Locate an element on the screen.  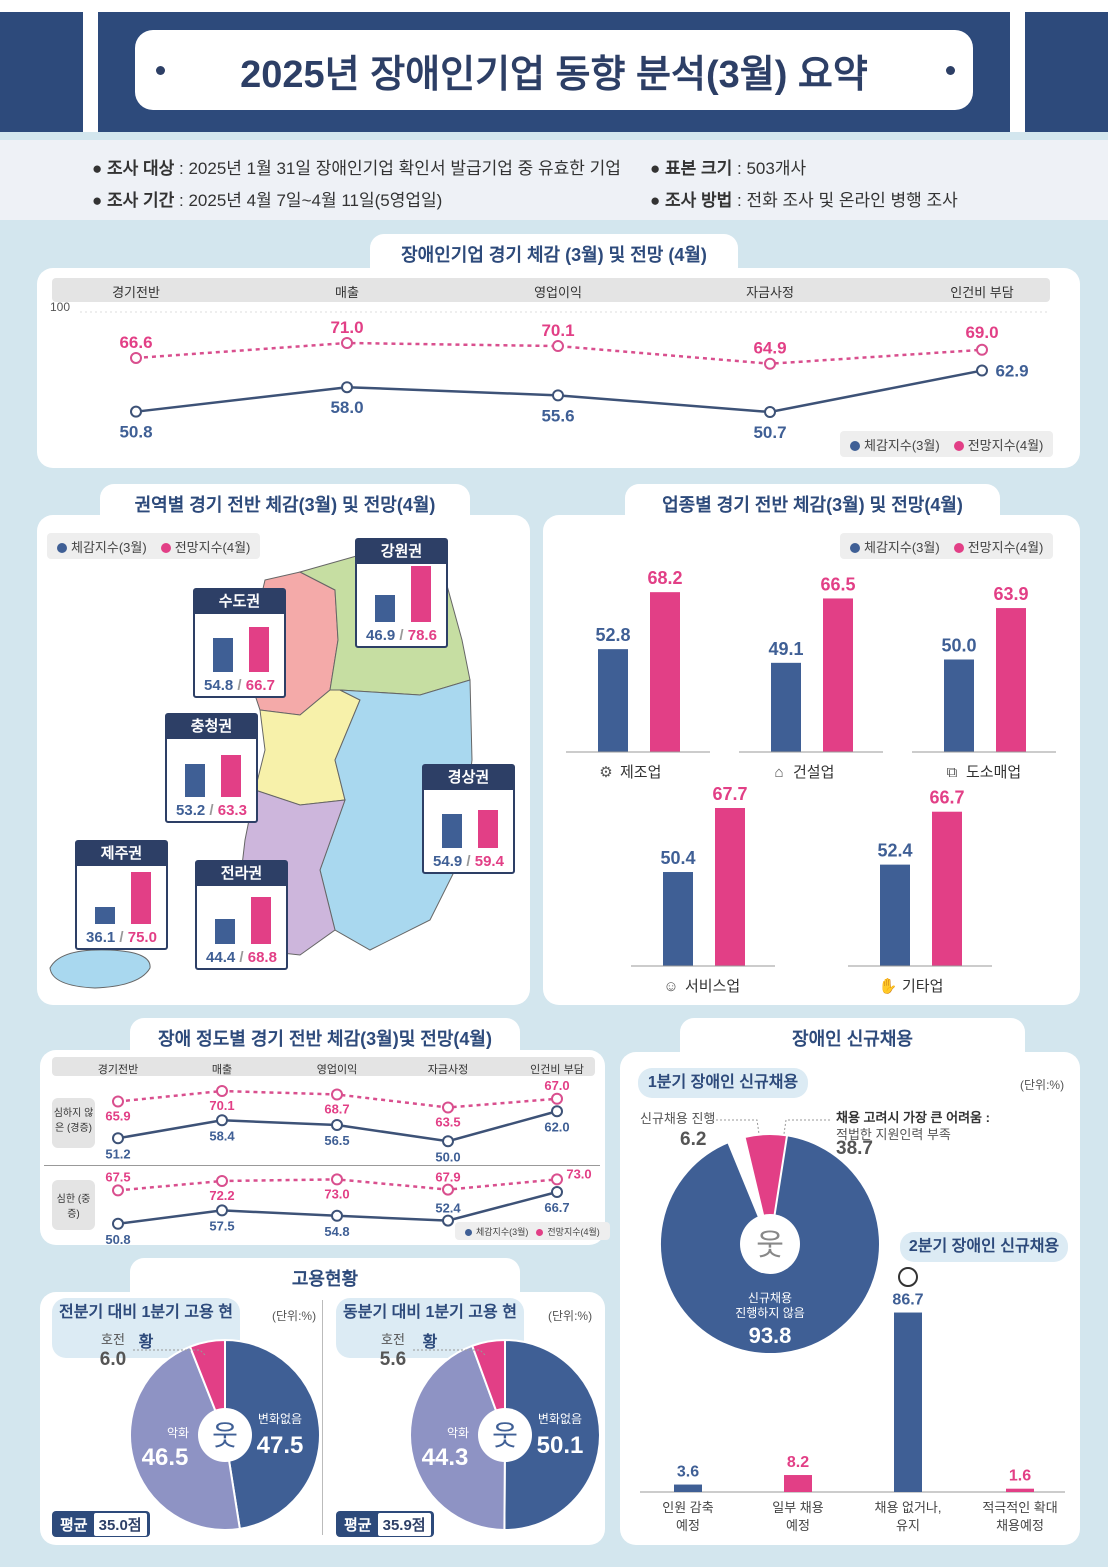
industry-label: 도소매업 is located at coordinates (993, 772).